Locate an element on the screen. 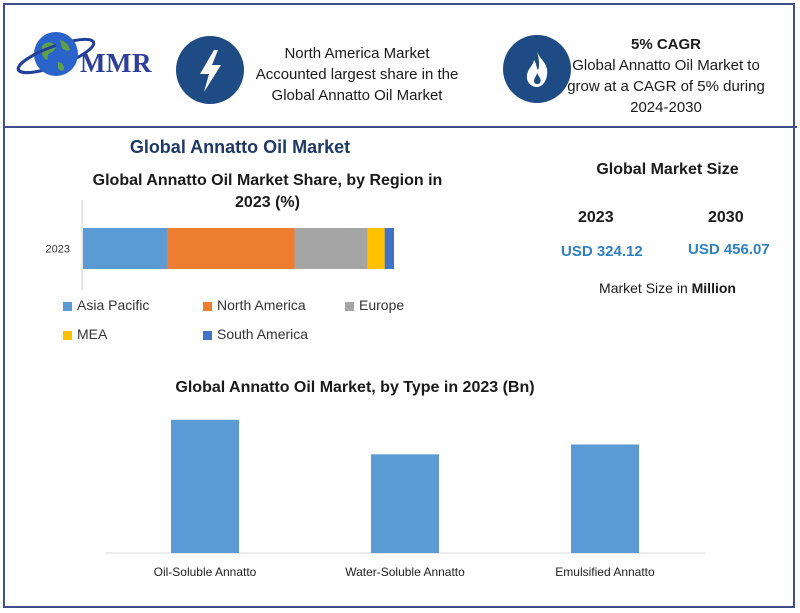  market-size-note: Market Size in Million is located at coordinates (667, 288).